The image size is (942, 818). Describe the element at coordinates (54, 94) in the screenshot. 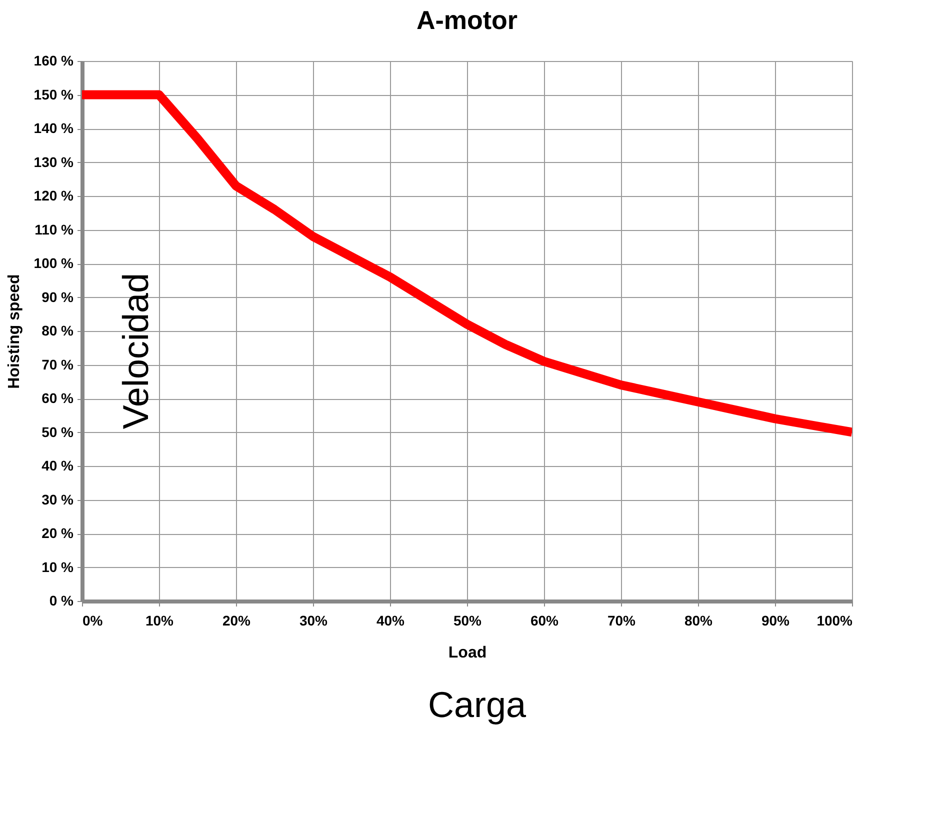

I see `y-tick-label: 150 %` at that location.